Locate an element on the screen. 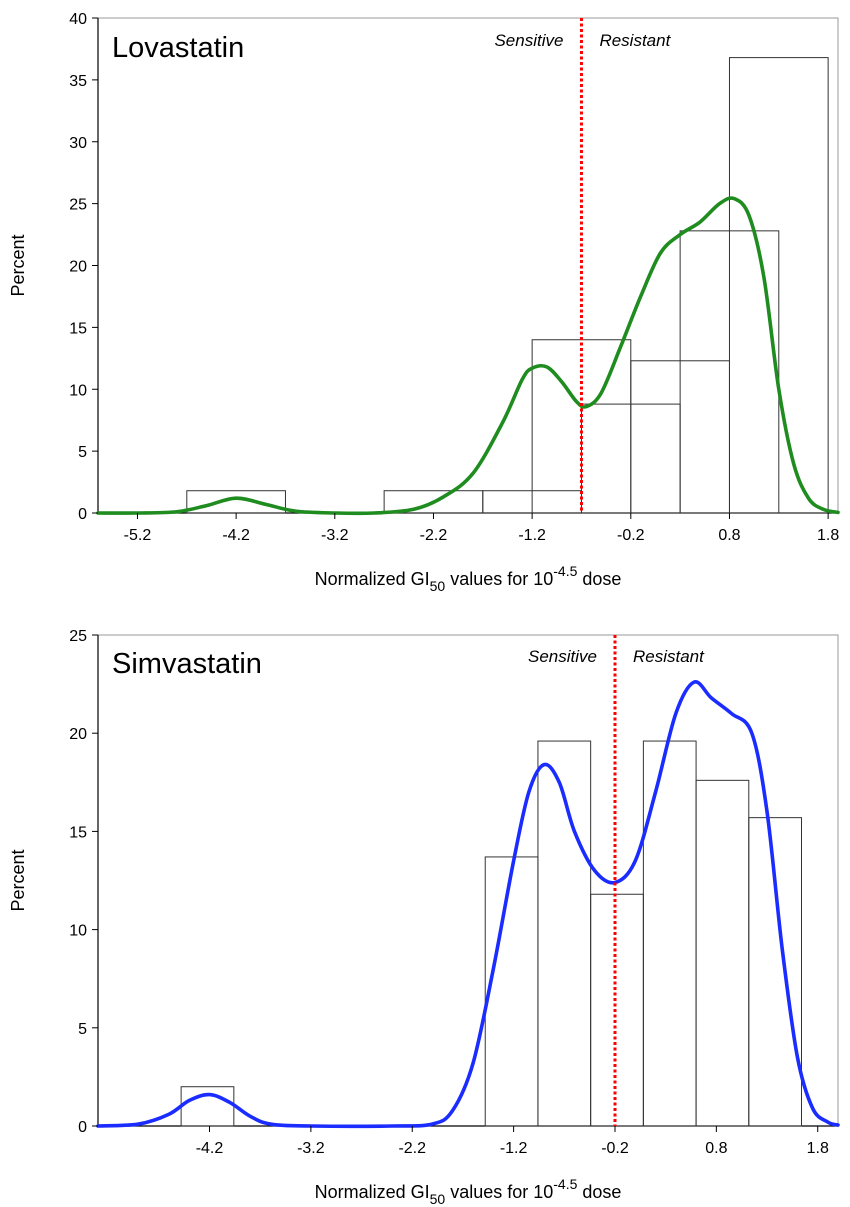  y-tick-label: 40 is located at coordinates (78, 19).